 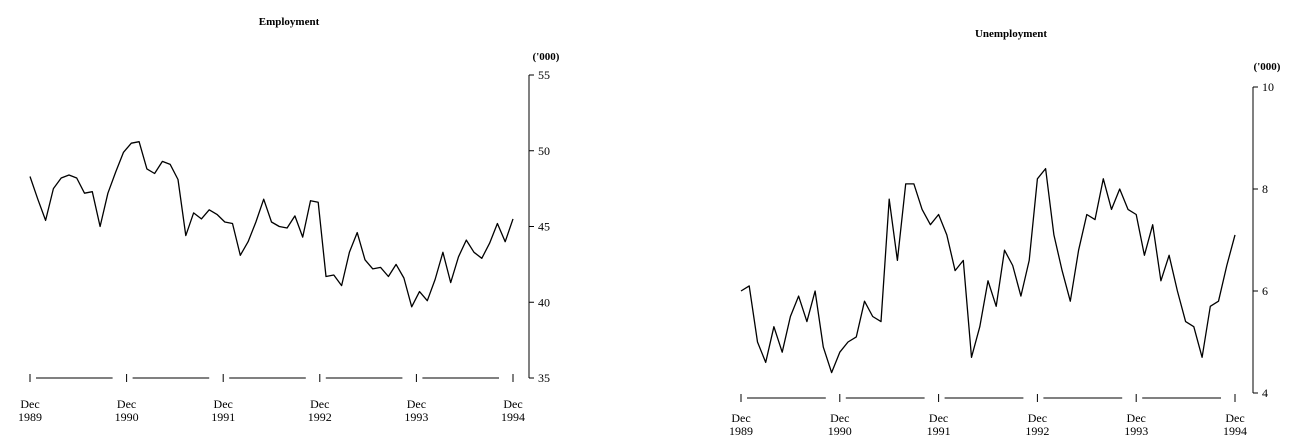 I want to click on employment-x-tick-year: 1993, so click(x=416, y=417).